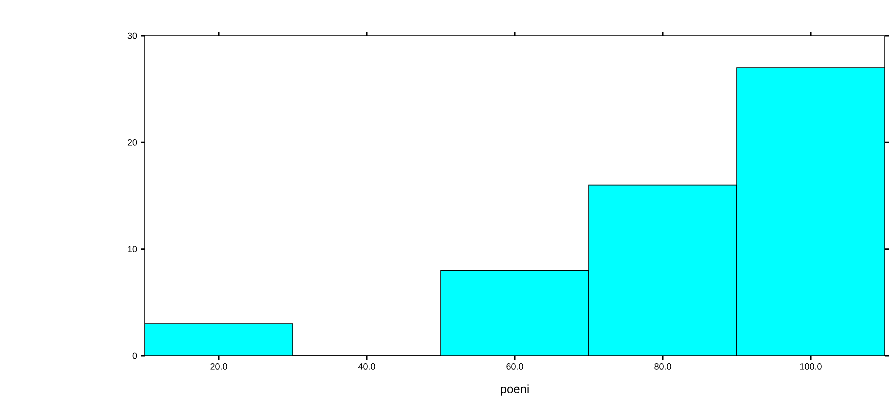 This screenshot has width=893, height=420. Describe the element at coordinates (219, 367) in the screenshot. I see `x-tick-label: 20.0` at that location.